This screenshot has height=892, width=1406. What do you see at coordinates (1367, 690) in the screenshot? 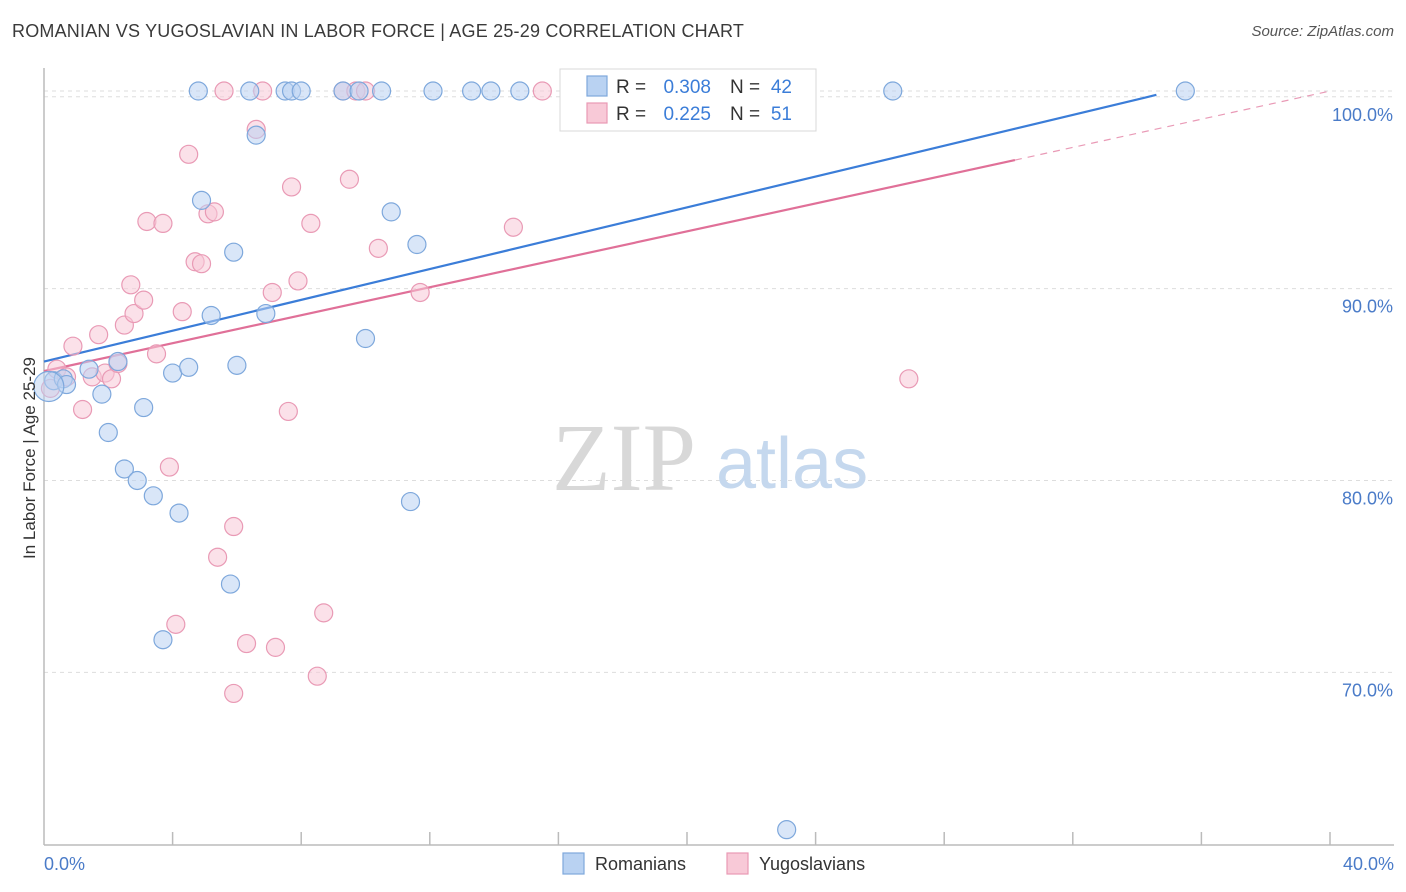
I see `y-tick-label: 70.0%` at bounding box center [1367, 690].